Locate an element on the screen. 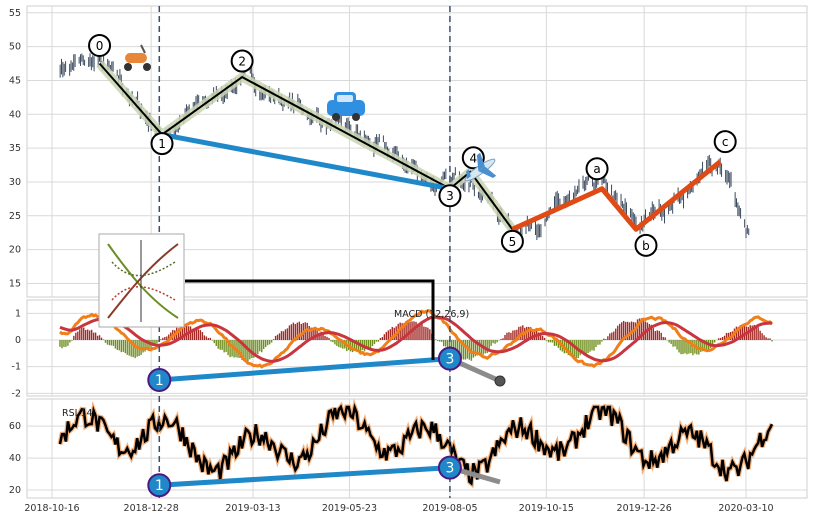 This screenshot has width=814, height=520. wave-label: 1 is located at coordinates (162, 144).